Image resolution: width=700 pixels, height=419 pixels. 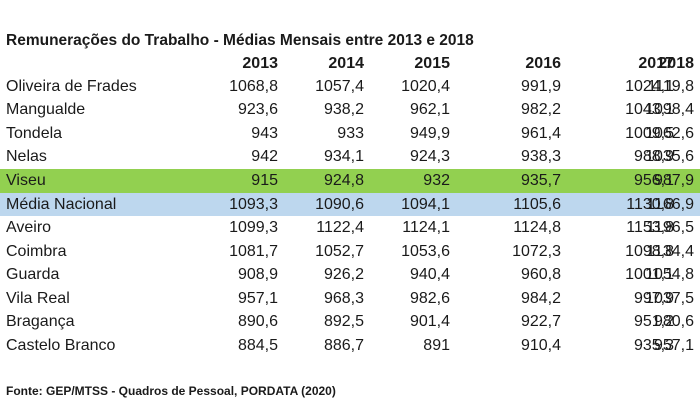 I want to click on table-cell: 933, so click(x=350, y=133).